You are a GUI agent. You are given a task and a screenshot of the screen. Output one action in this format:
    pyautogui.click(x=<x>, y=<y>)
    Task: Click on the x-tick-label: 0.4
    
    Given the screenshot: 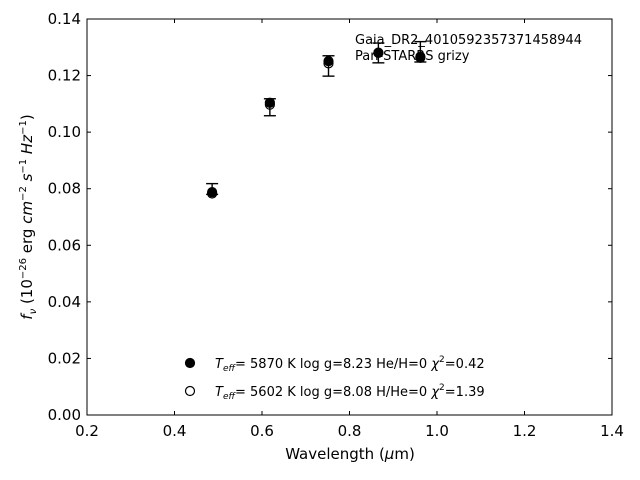 What is the action you would take?
    pyautogui.click(x=175, y=431)
    